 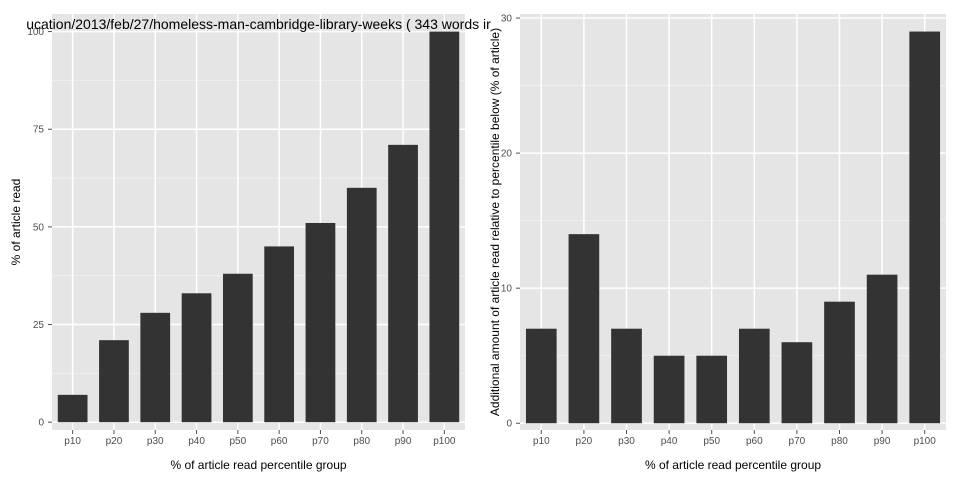 What do you see at coordinates (39, 227) in the screenshot?
I see `y-tick-label: 50` at bounding box center [39, 227].